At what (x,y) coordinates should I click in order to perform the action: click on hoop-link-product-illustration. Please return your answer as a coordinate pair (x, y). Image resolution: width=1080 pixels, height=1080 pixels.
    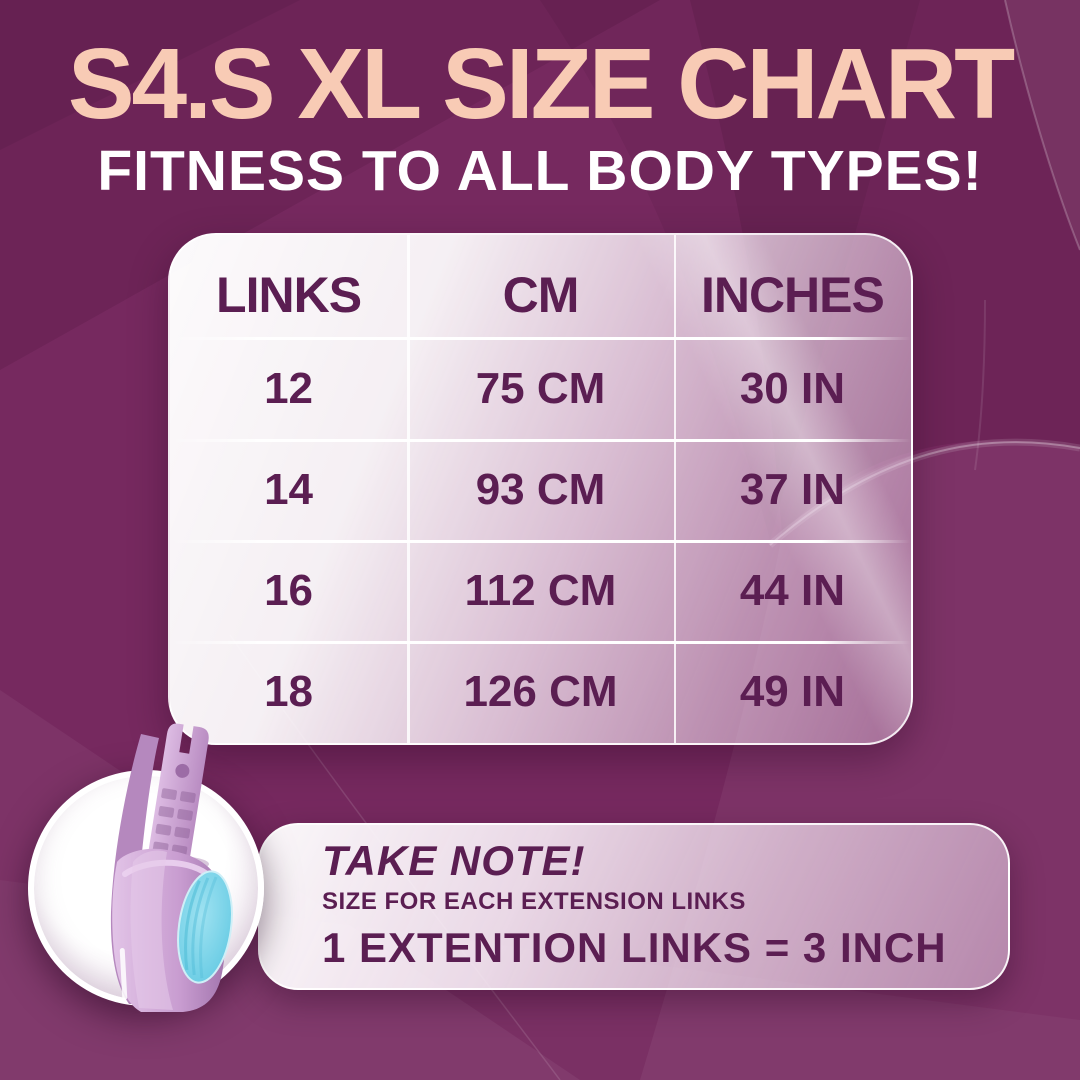
    Looking at the image, I should click on (171, 867).